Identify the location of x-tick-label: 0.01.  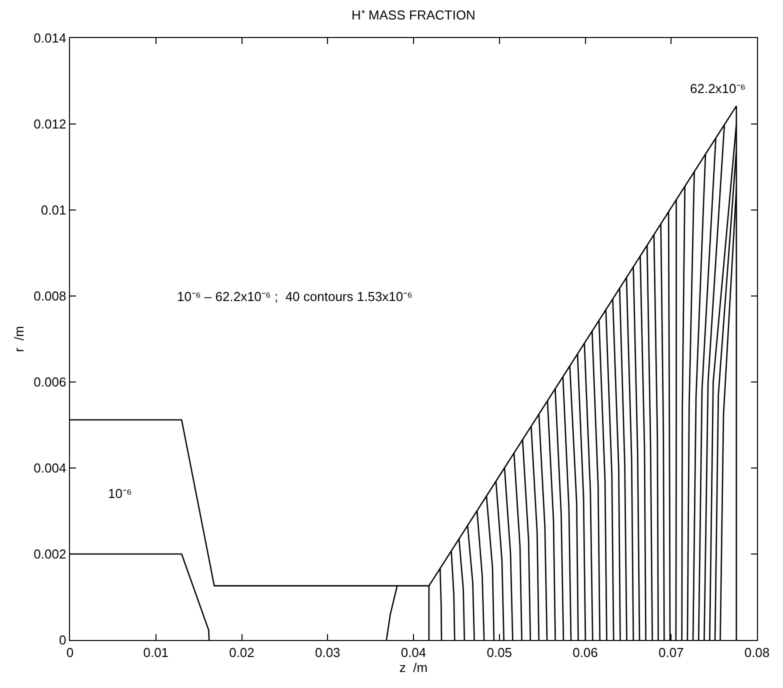
(156, 652).